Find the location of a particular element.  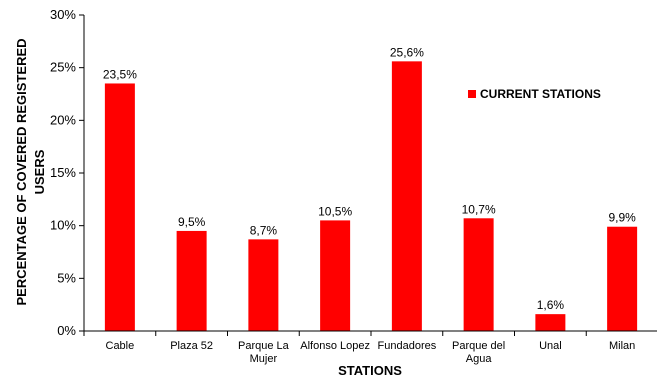

x-tick-label: Parque del Agua is located at coordinates (478, 352).